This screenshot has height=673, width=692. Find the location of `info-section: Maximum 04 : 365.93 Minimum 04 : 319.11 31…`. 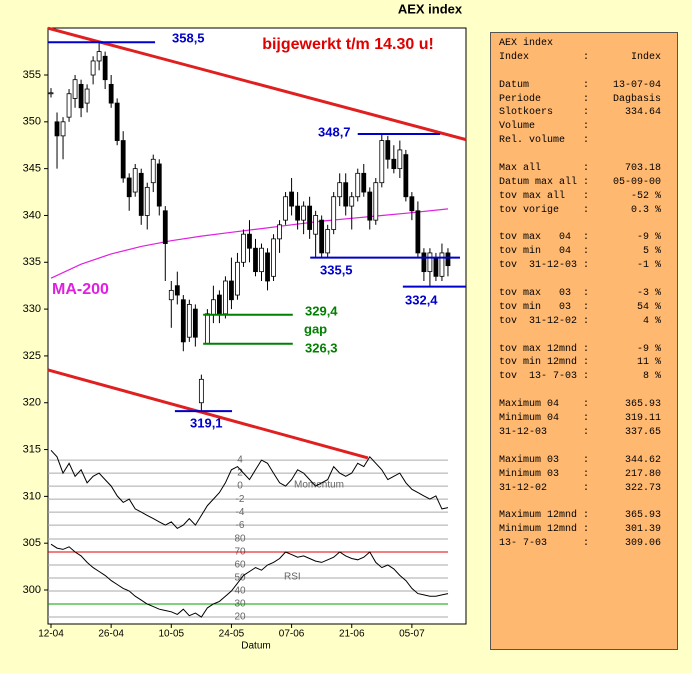

info-section: Maximum 04 : 365.93 Minimum 04 : 319.11 31… is located at coordinates (588, 419).